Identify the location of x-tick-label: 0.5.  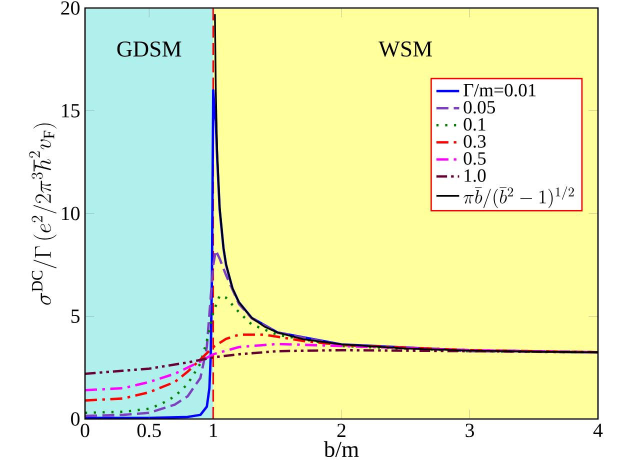
(149, 431).